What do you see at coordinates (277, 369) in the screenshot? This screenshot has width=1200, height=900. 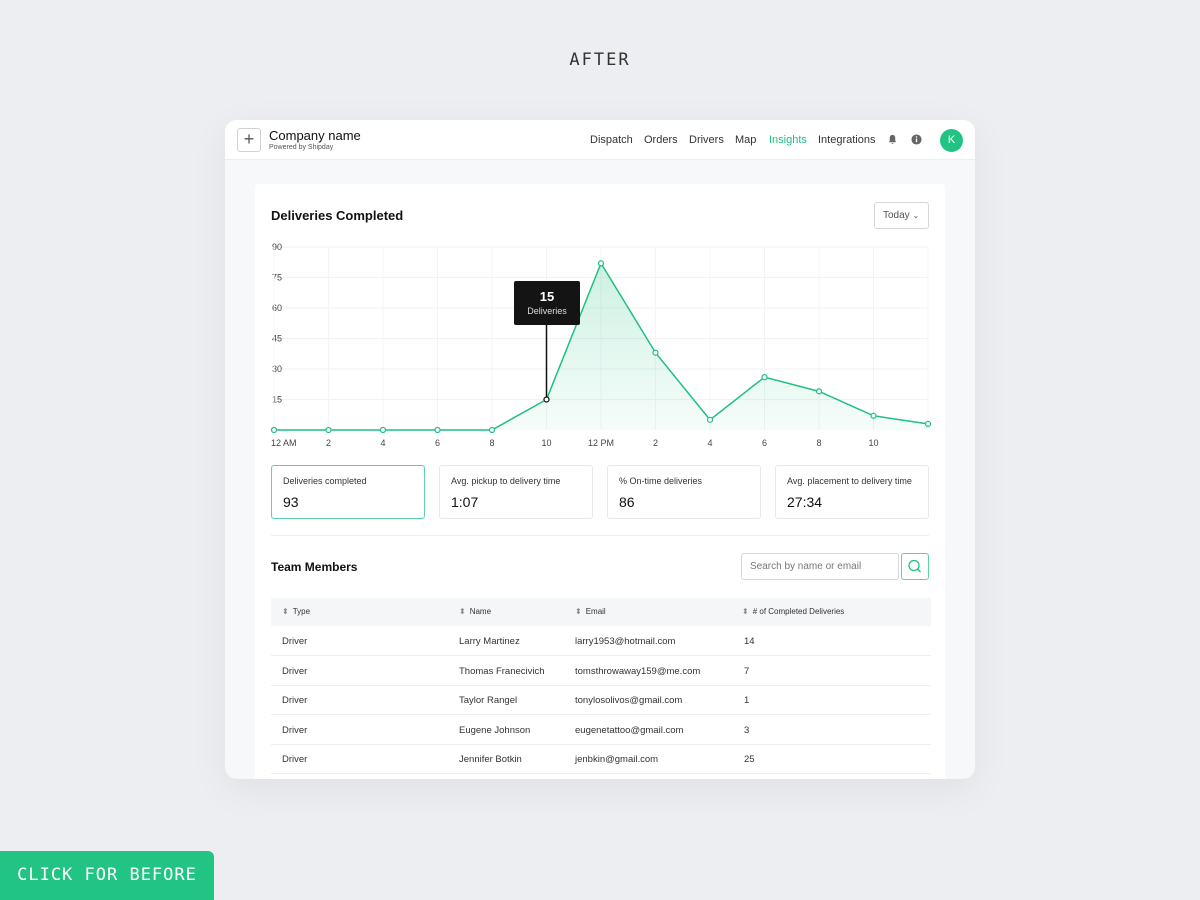 I see `y-tick-label: 30` at bounding box center [277, 369].